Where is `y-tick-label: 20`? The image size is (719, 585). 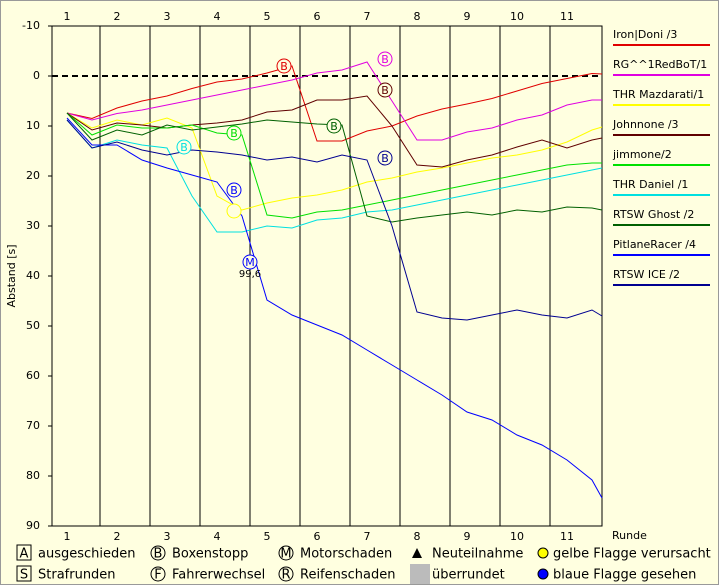 y-tick-label: 20 is located at coordinates (33, 175).